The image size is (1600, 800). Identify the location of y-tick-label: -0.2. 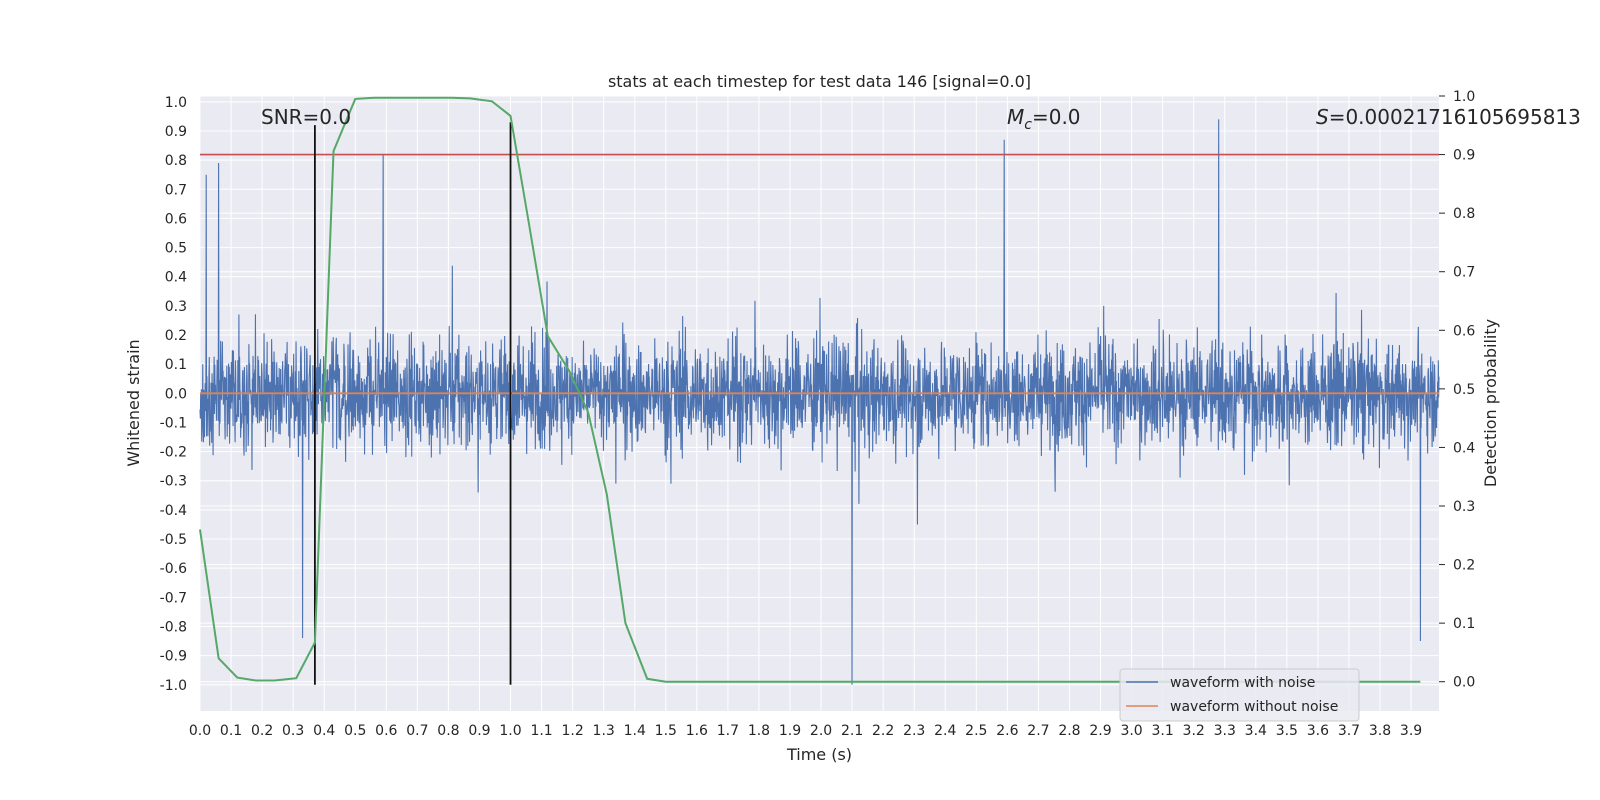
(173, 453).